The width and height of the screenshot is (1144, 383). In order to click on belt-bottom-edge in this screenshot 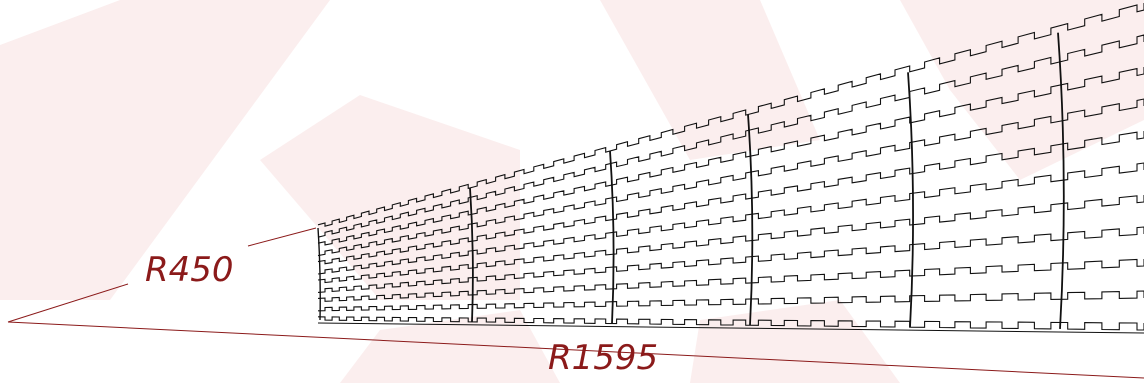, I will do `click(730, 328)`.